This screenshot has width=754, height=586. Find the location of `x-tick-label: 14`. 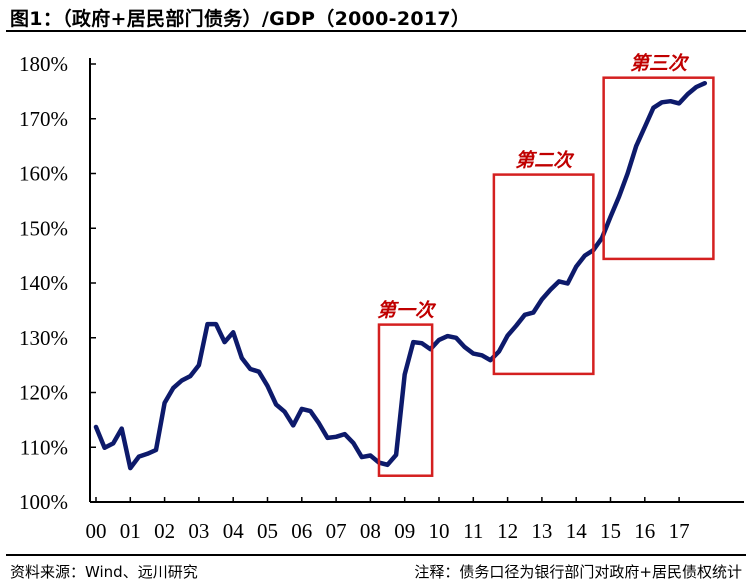

x-tick-label: 14 is located at coordinates (577, 531).